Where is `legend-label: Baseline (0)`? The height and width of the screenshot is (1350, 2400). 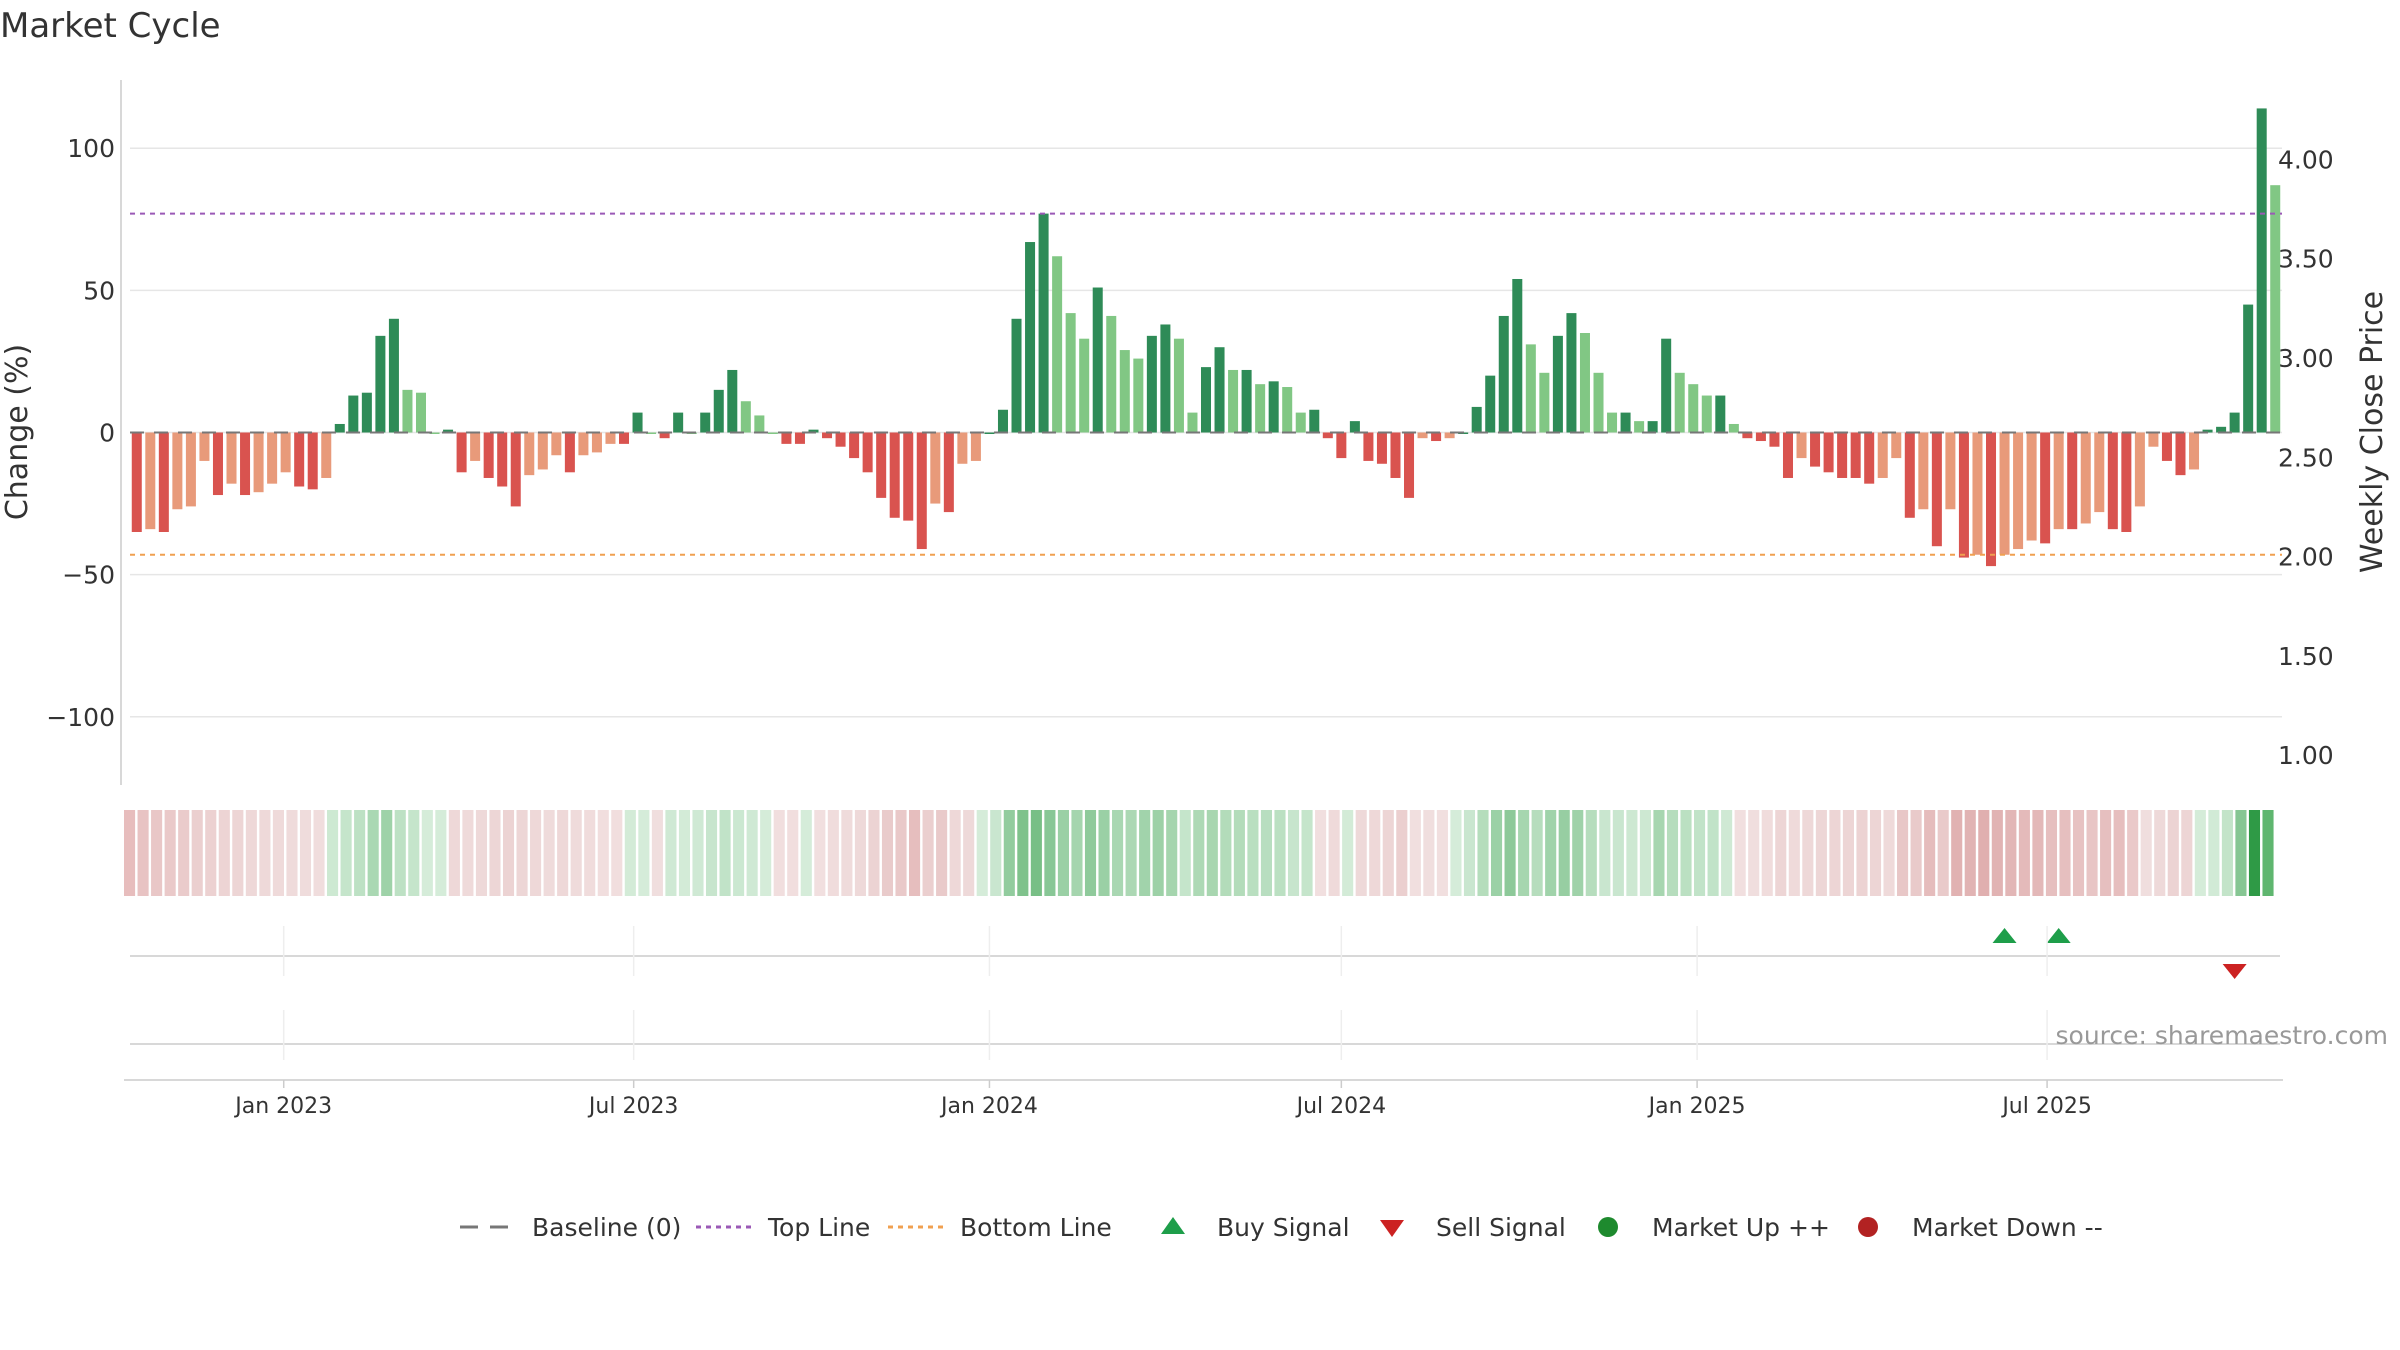
legend-label: Baseline (0) is located at coordinates (606, 1227).